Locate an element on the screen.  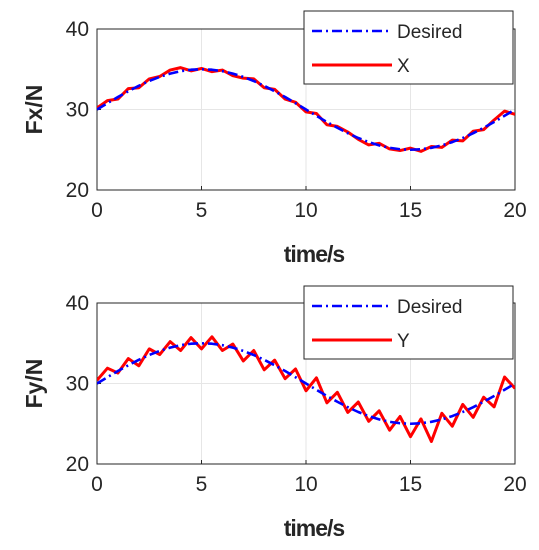
chart2-series-desired-line is located at coordinates (306, 383).